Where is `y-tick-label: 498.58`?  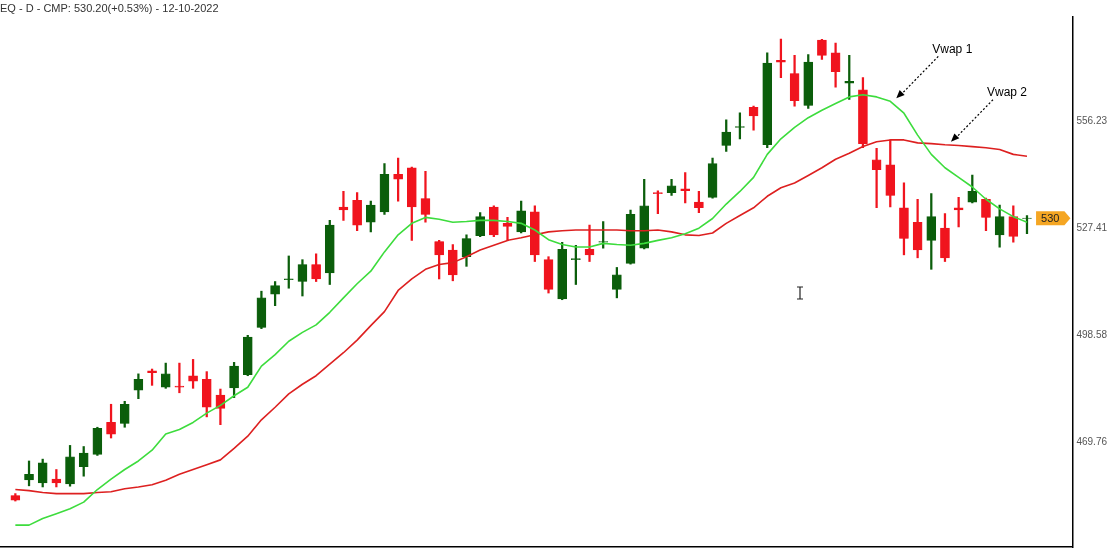 y-tick-label: 498.58 is located at coordinates (1092, 335).